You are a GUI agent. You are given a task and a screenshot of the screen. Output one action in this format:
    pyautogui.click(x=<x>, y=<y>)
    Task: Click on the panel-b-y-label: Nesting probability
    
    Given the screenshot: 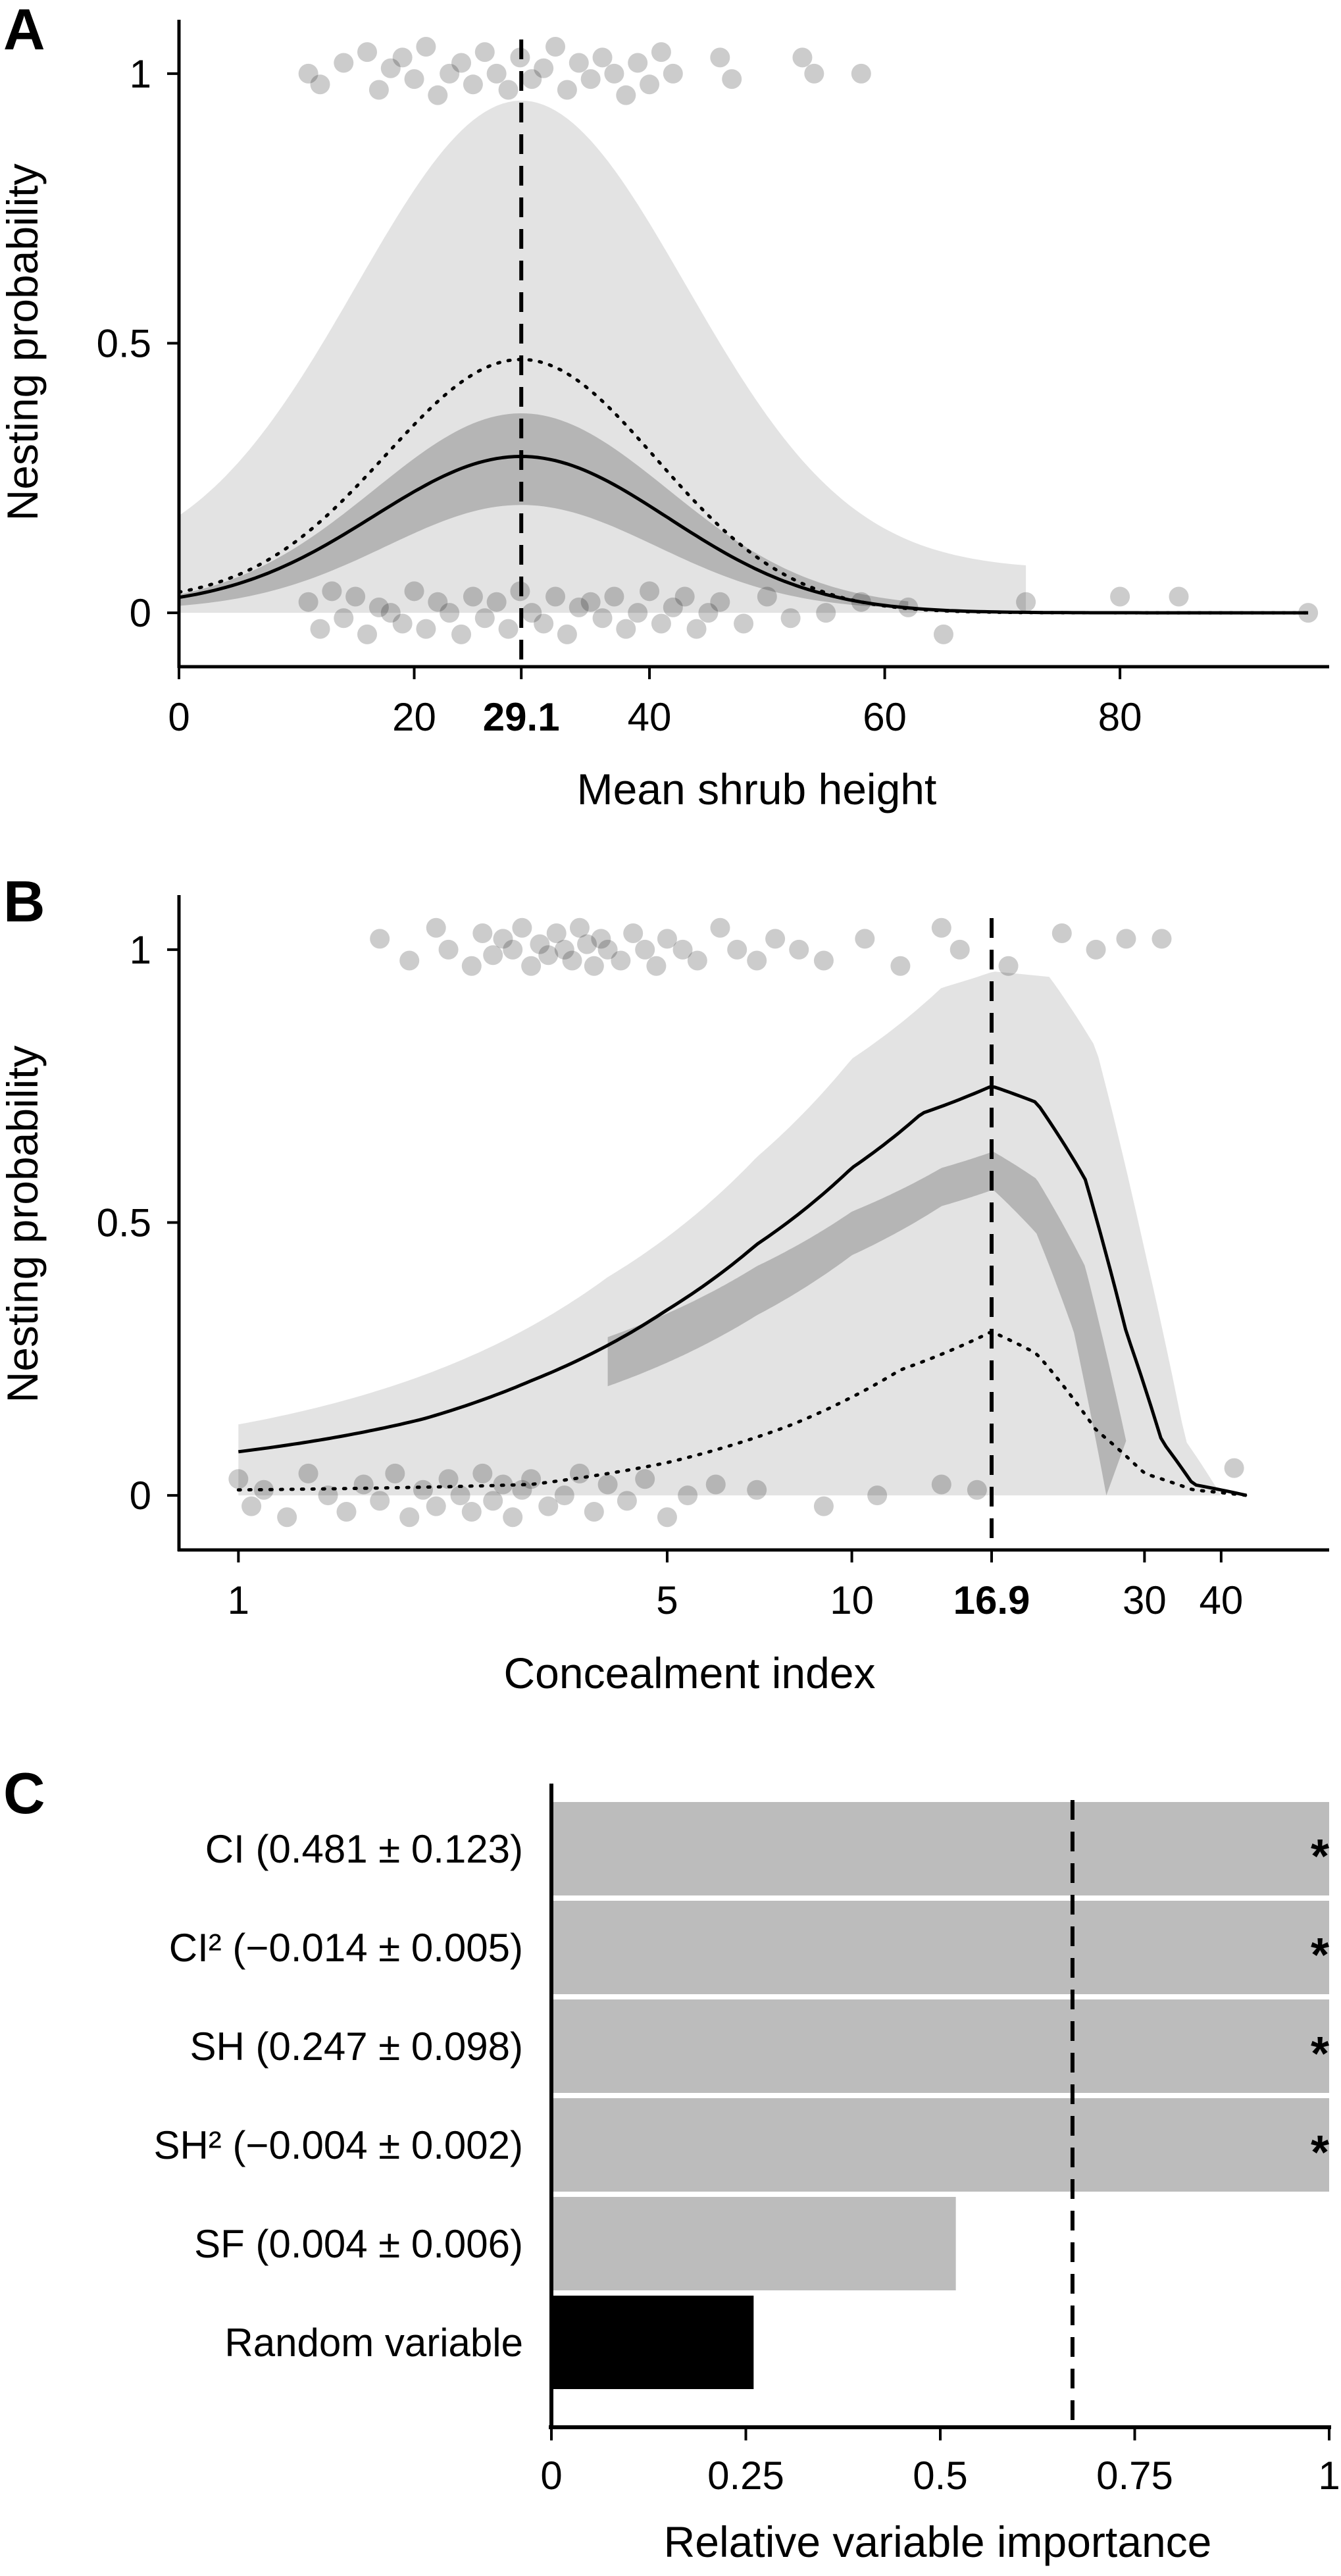 What is the action you would take?
    pyautogui.click(x=23, y=1224)
    